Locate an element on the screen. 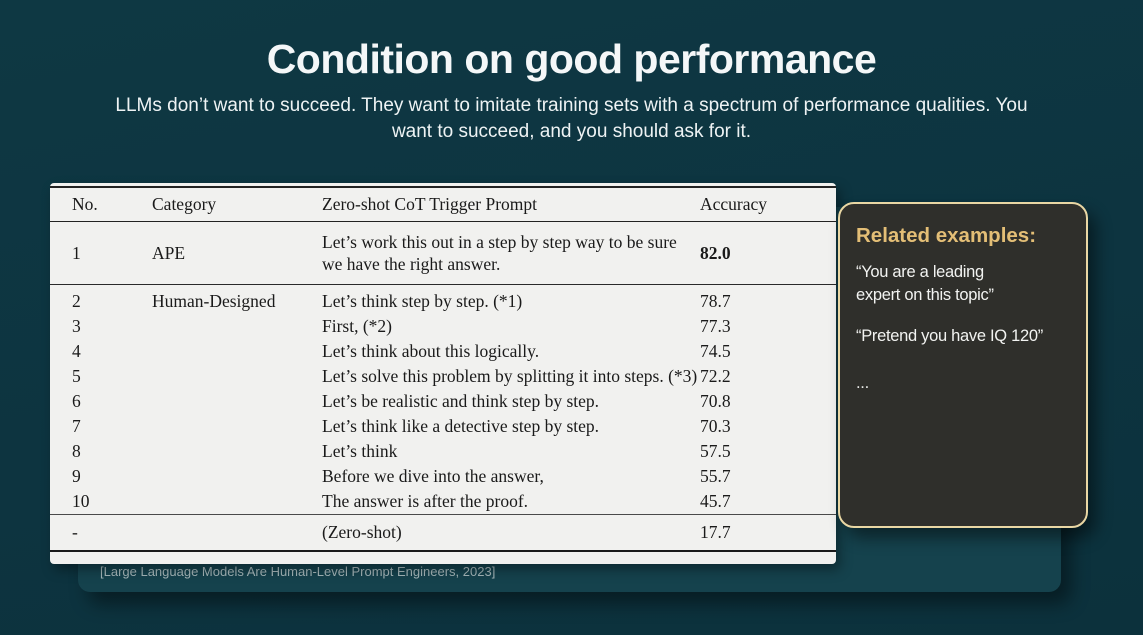 This screenshot has height=635, width=1143. cell-no: 5 is located at coordinates (76, 376).